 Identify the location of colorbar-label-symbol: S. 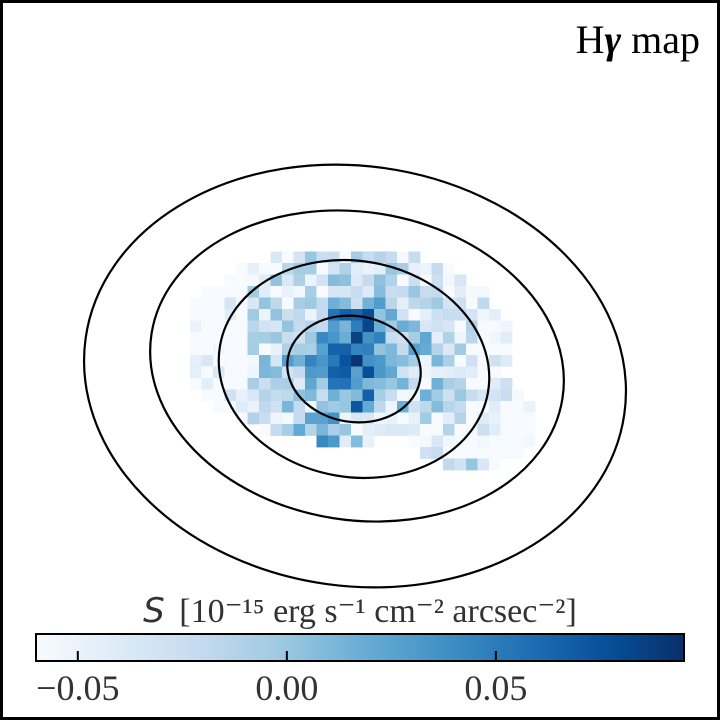
(154, 611).